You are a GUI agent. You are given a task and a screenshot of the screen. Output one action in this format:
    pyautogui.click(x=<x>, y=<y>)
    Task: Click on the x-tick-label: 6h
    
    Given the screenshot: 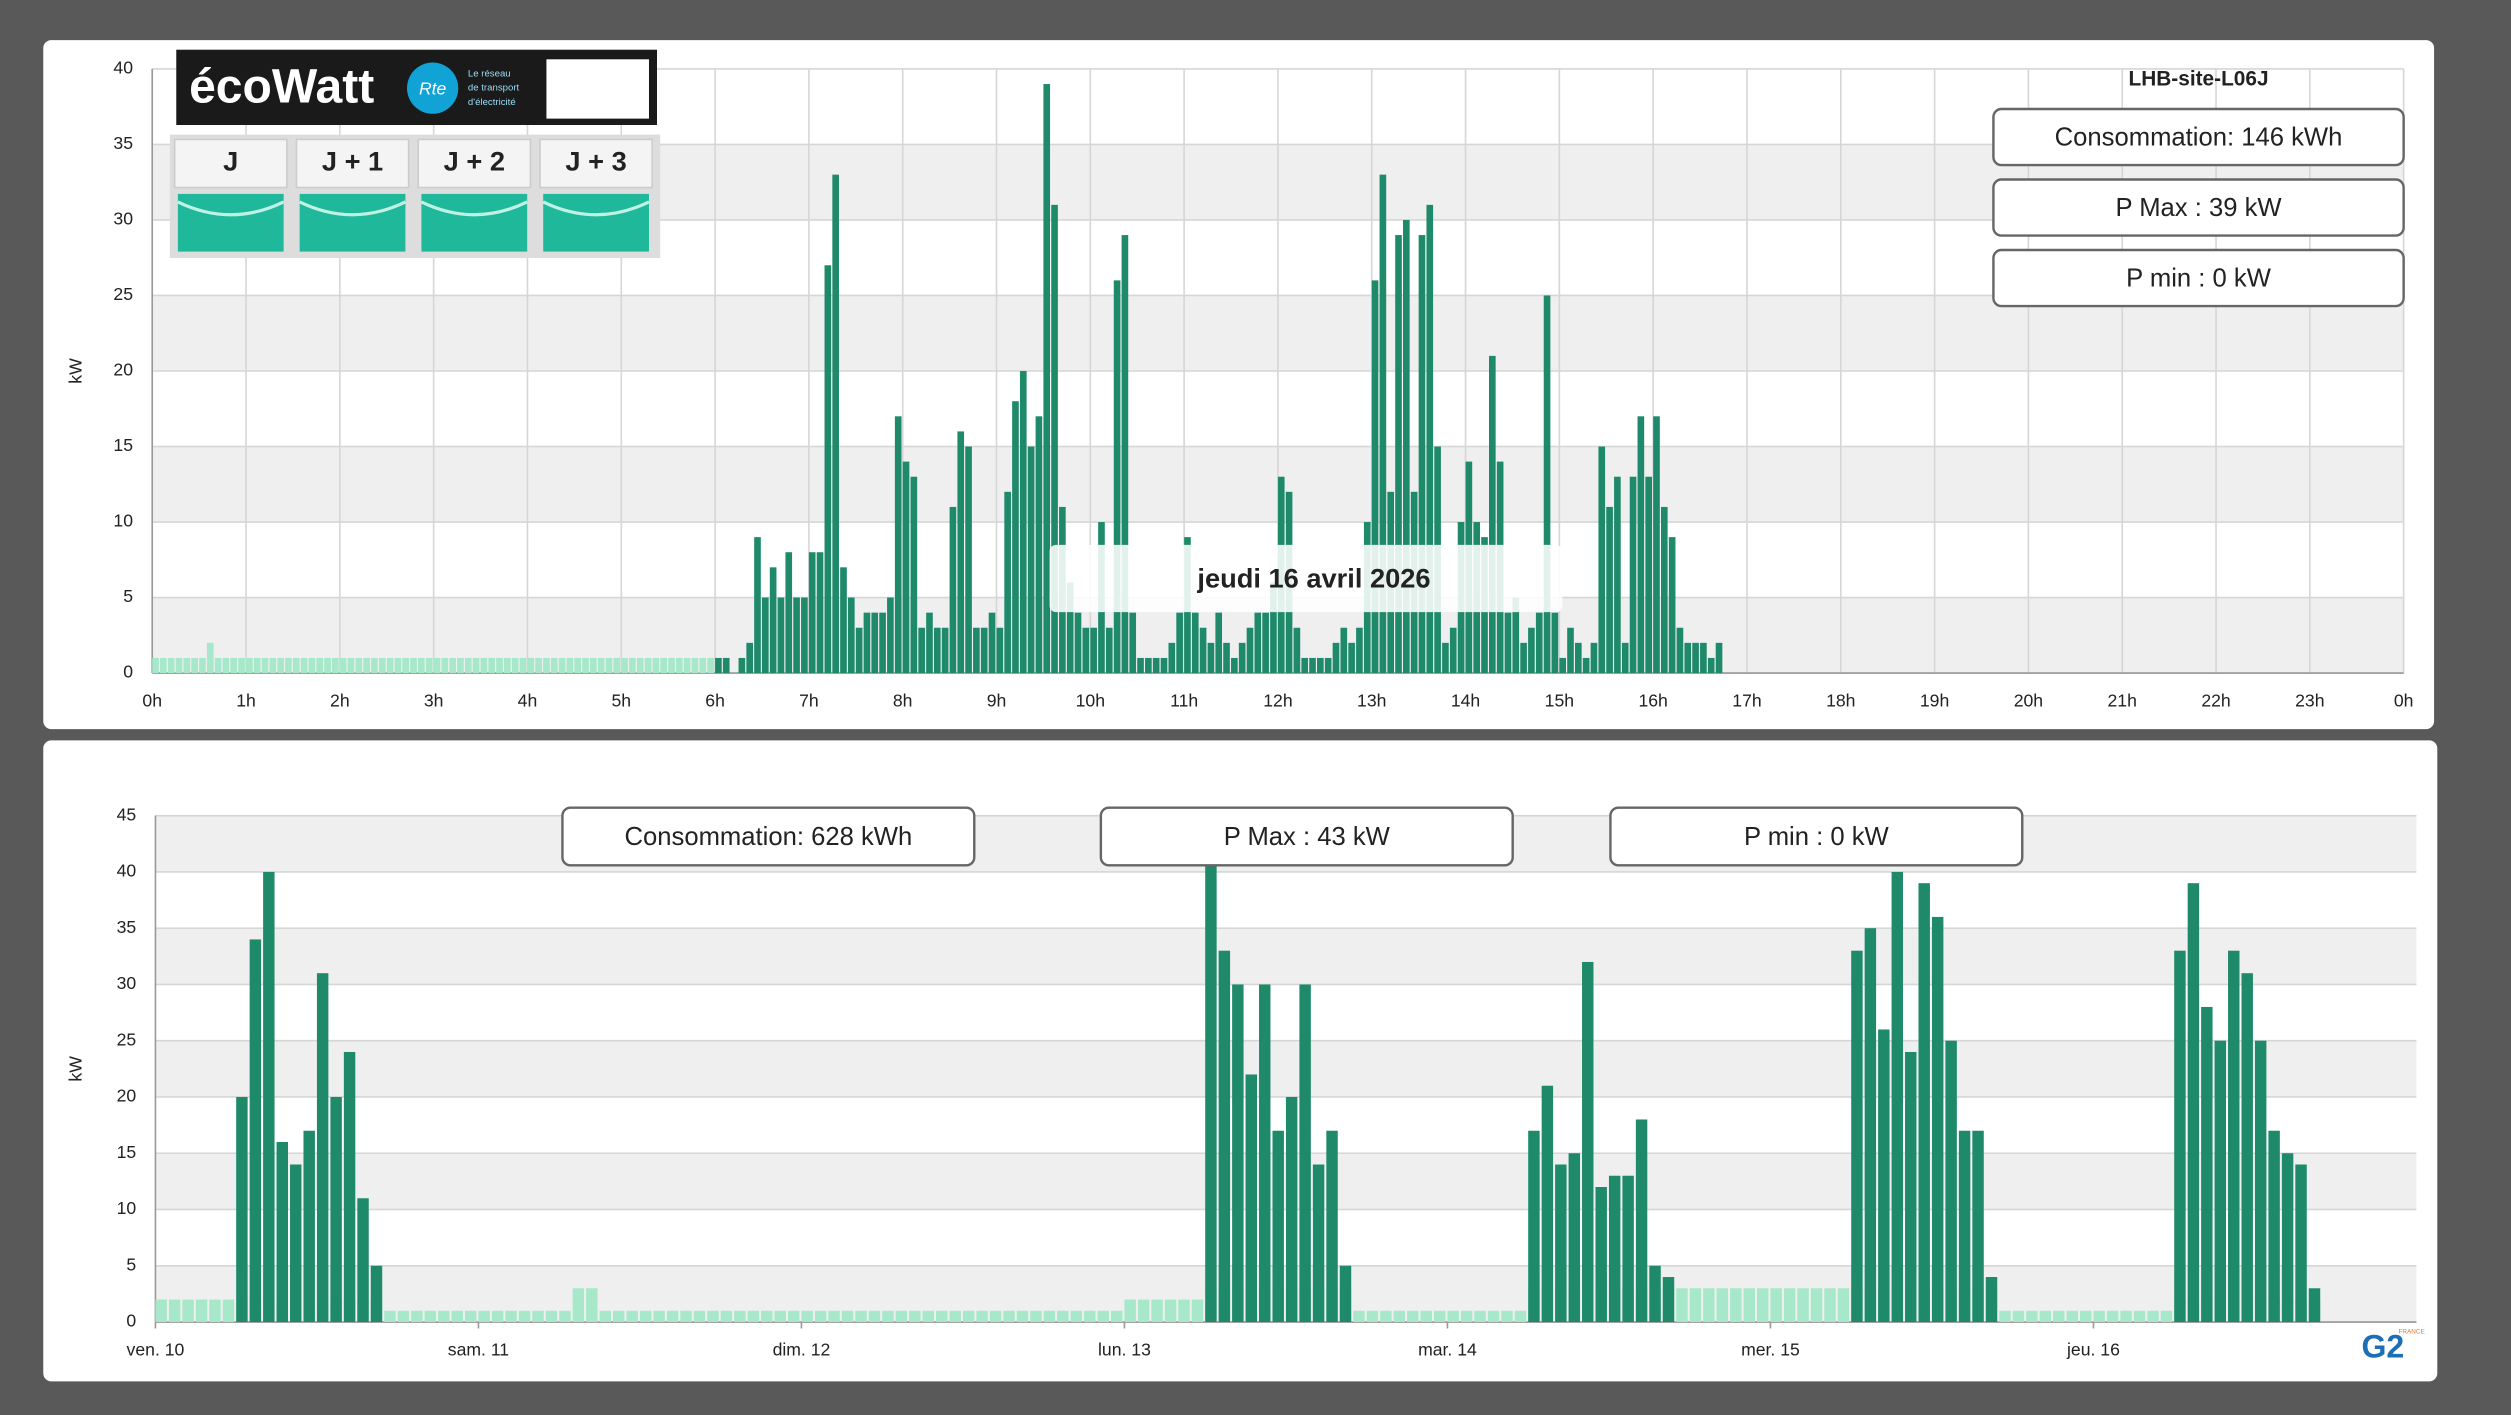 What is the action you would take?
    pyautogui.click(x=715, y=701)
    